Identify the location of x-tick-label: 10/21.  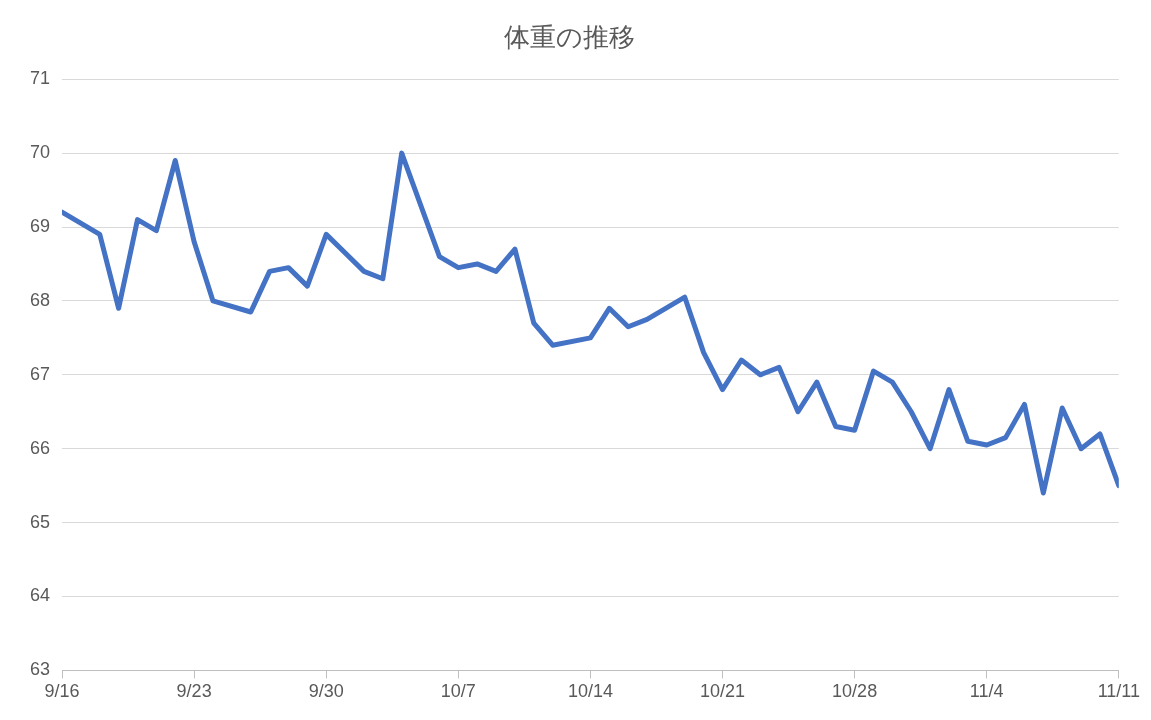
(722, 691).